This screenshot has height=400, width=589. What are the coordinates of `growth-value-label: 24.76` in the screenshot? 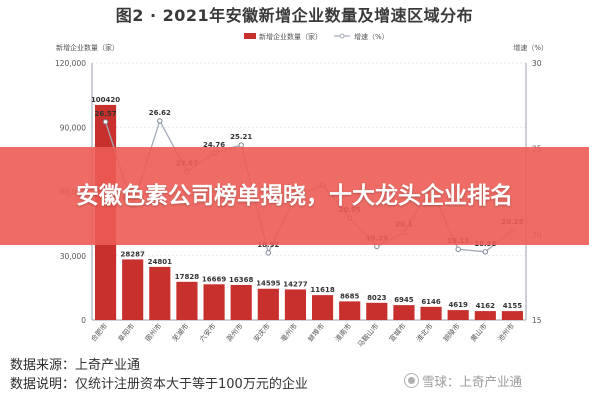 It's located at (214, 145).